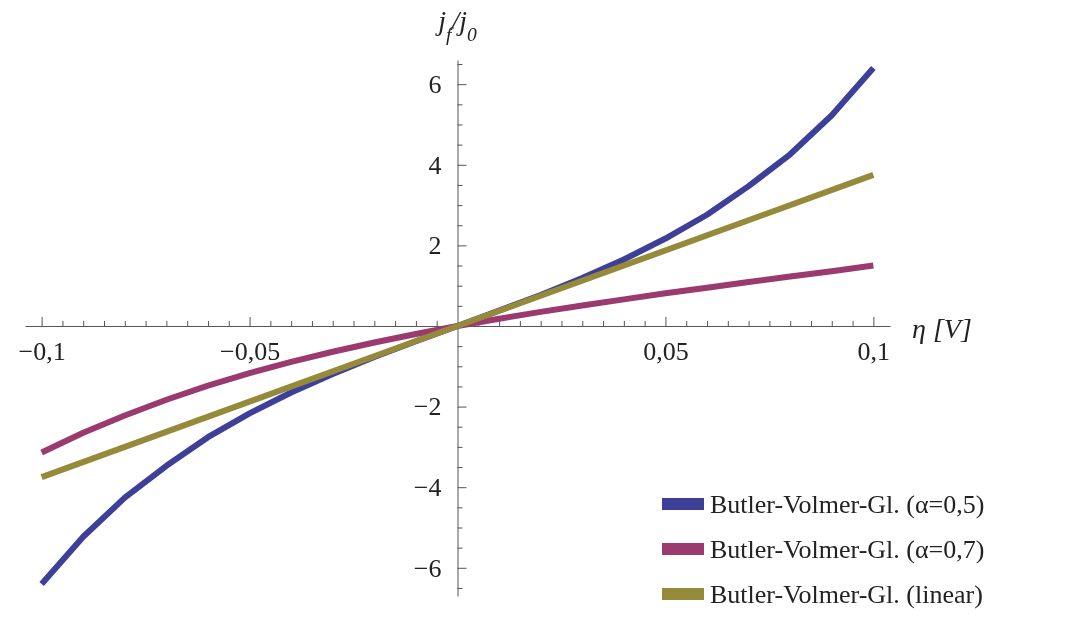 This screenshot has height=617, width=1082. Describe the element at coordinates (942, 328) in the screenshot. I see `x-axis-title: η [V]` at that location.